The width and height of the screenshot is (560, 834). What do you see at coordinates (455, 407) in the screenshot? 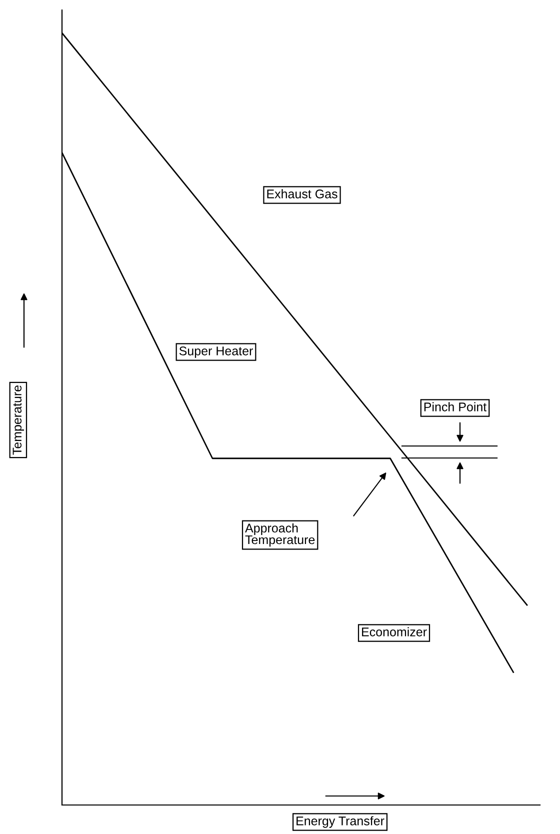
I see `annotation: Pinch Point` at bounding box center [455, 407].